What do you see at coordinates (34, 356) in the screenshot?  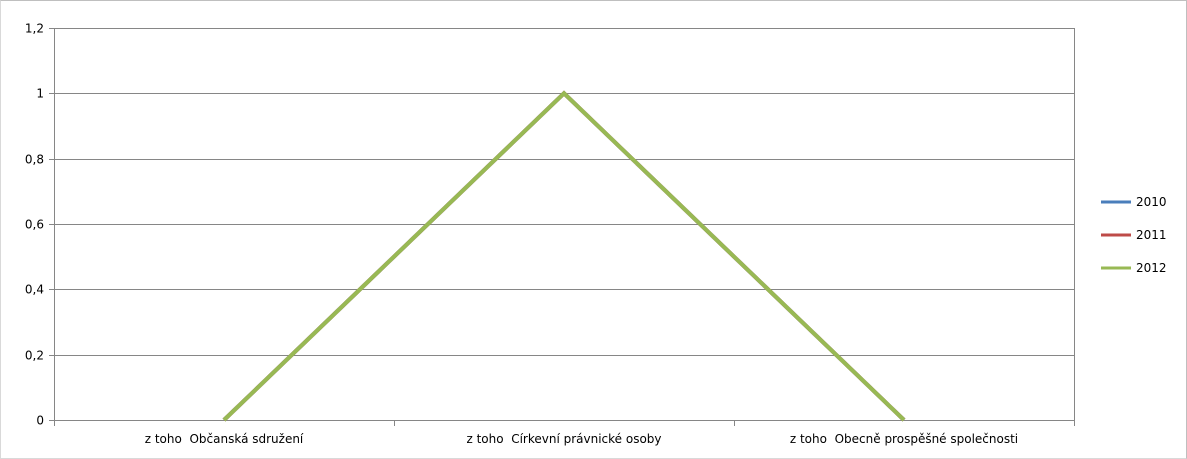 I see `y-tick-label: 0,2` at bounding box center [34, 356].